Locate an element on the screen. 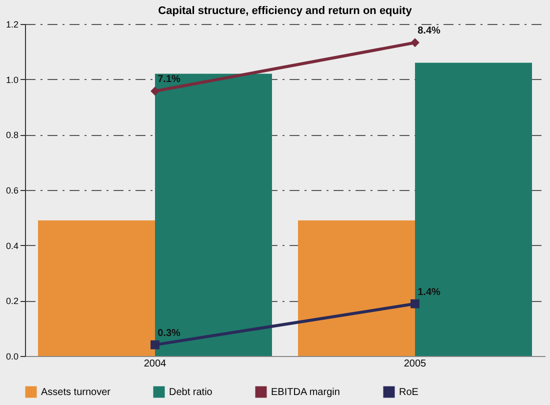  x-tick-label: 2005 is located at coordinates (415, 364).